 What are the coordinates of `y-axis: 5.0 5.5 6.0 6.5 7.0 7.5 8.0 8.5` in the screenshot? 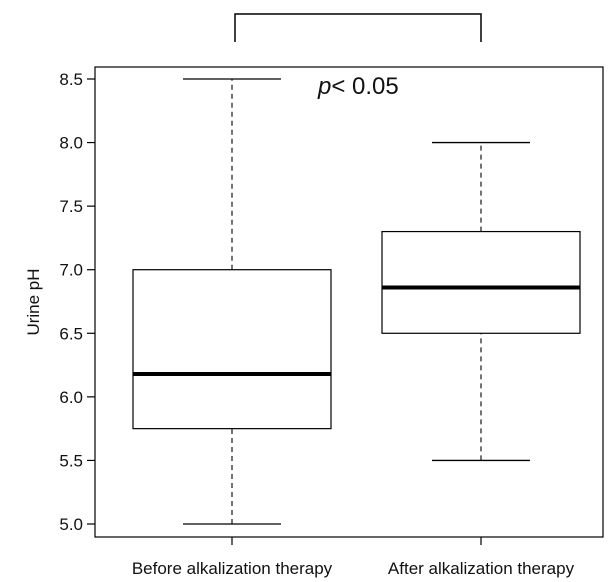 It's located at (77, 302).